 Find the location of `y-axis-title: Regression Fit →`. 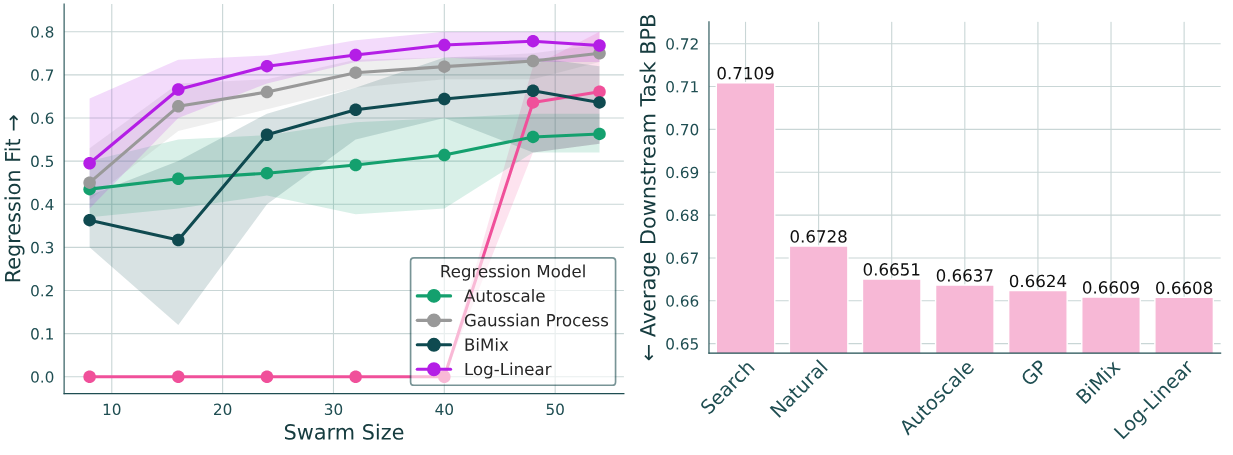

y-axis-title: Regression Fit → is located at coordinates (14, 198).